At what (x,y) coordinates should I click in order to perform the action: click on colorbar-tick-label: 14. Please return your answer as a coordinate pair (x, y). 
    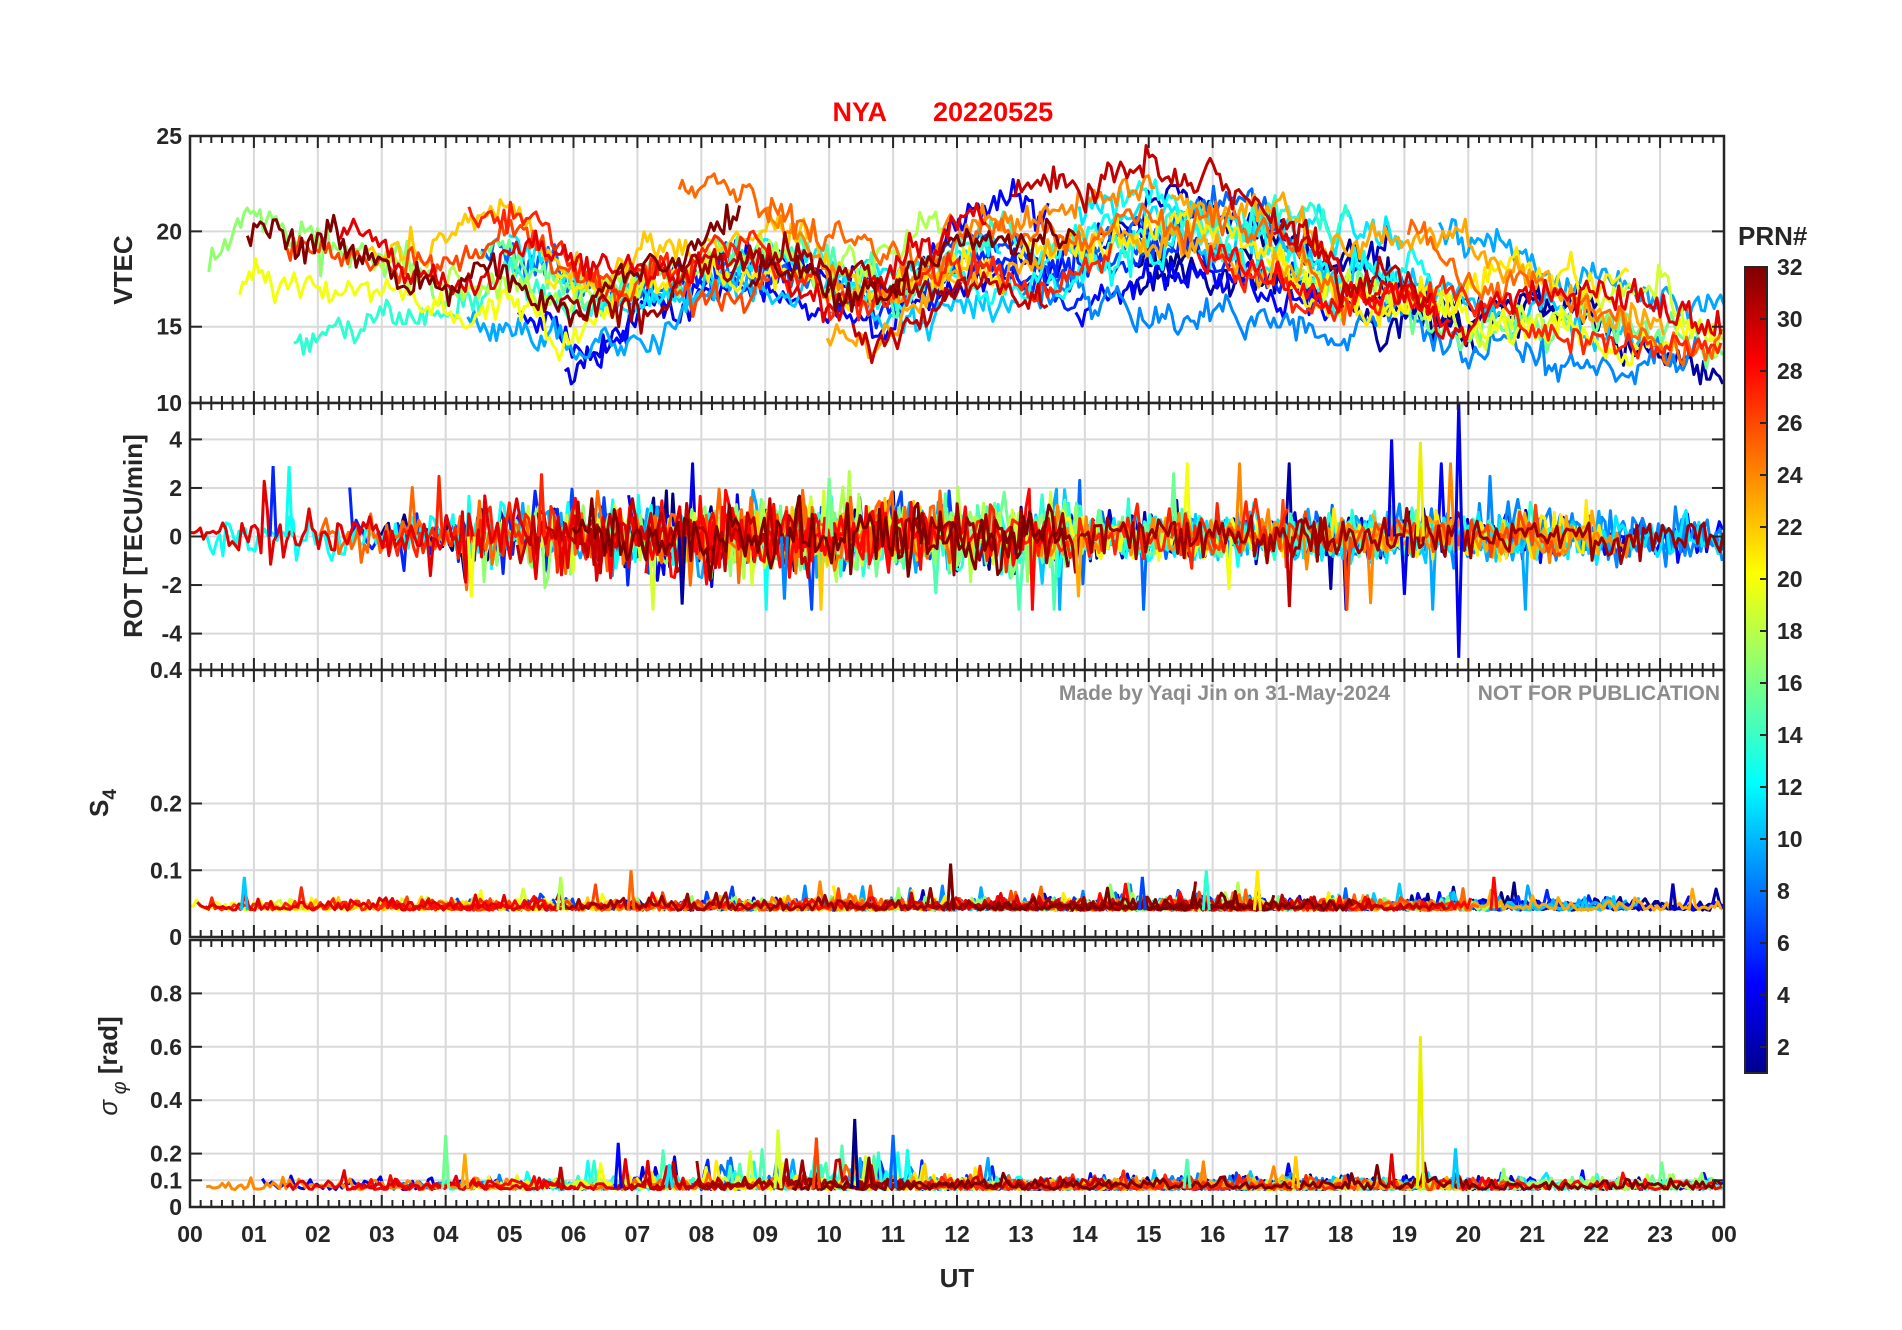
    Looking at the image, I should click on (1790, 735).